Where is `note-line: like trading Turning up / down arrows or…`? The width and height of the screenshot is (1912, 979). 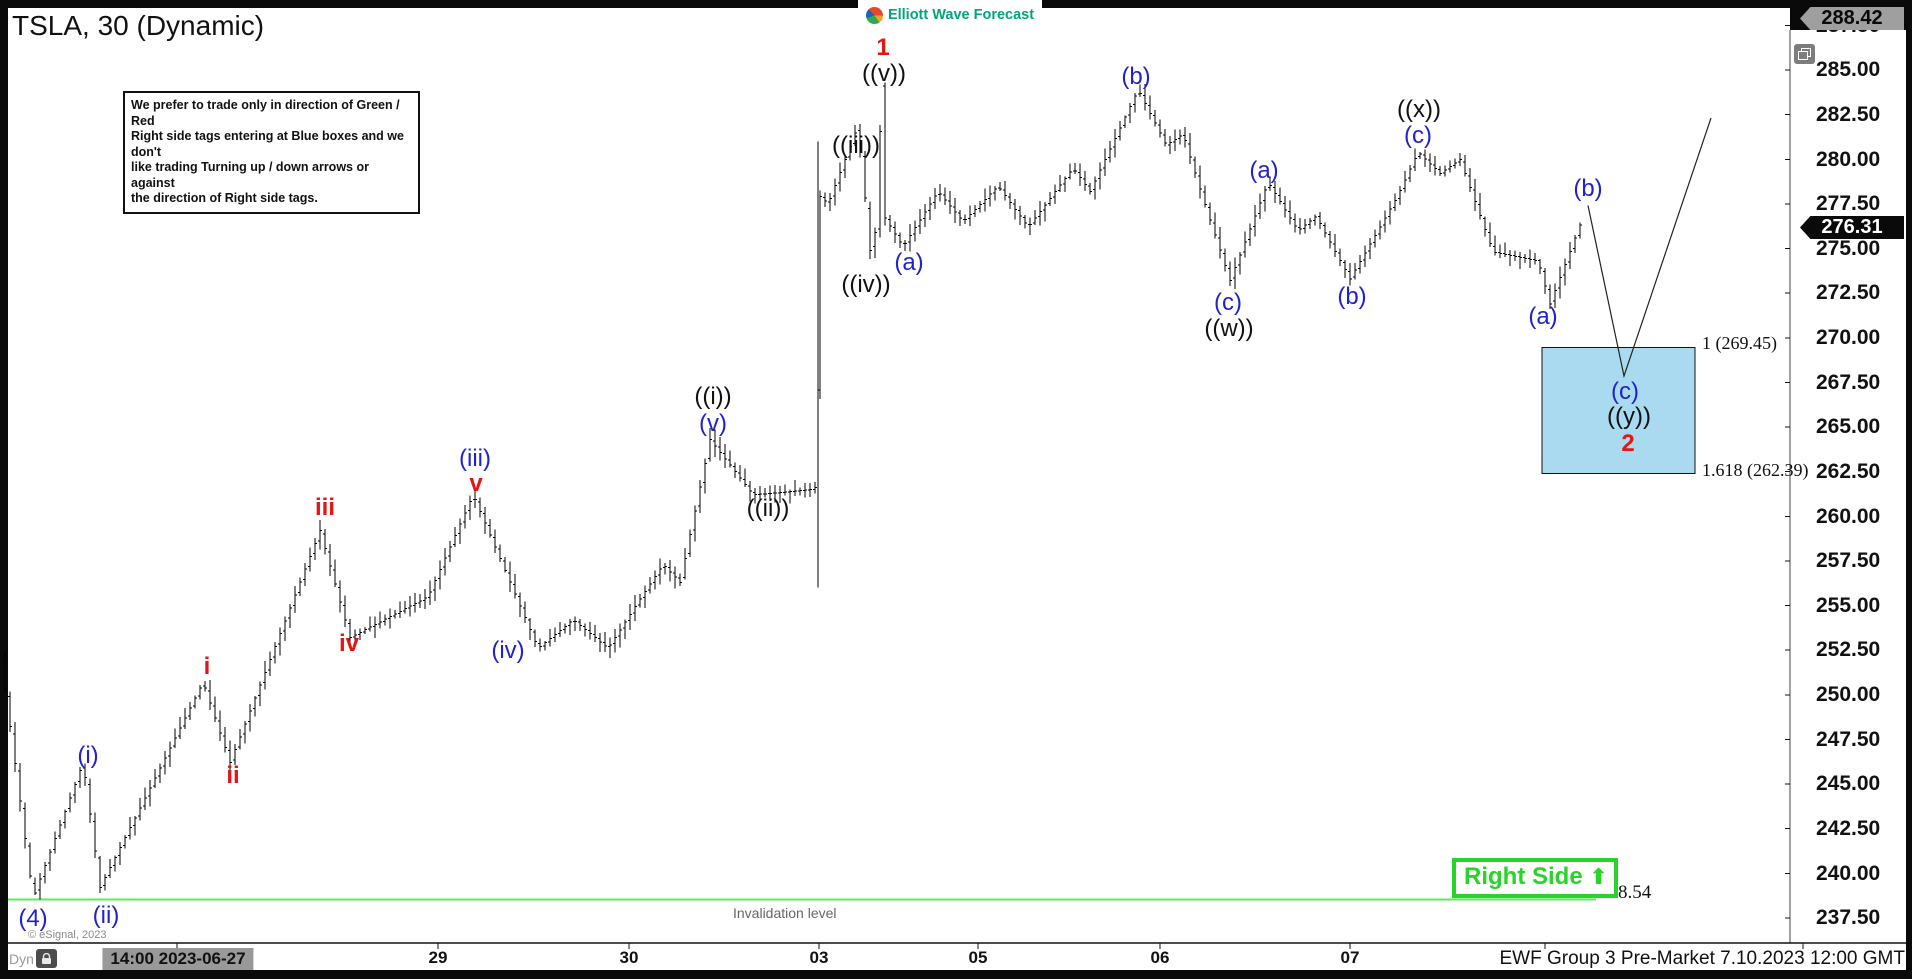 note-line: like trading Turning up / down arrows or… is located at coordinates (250, 175).